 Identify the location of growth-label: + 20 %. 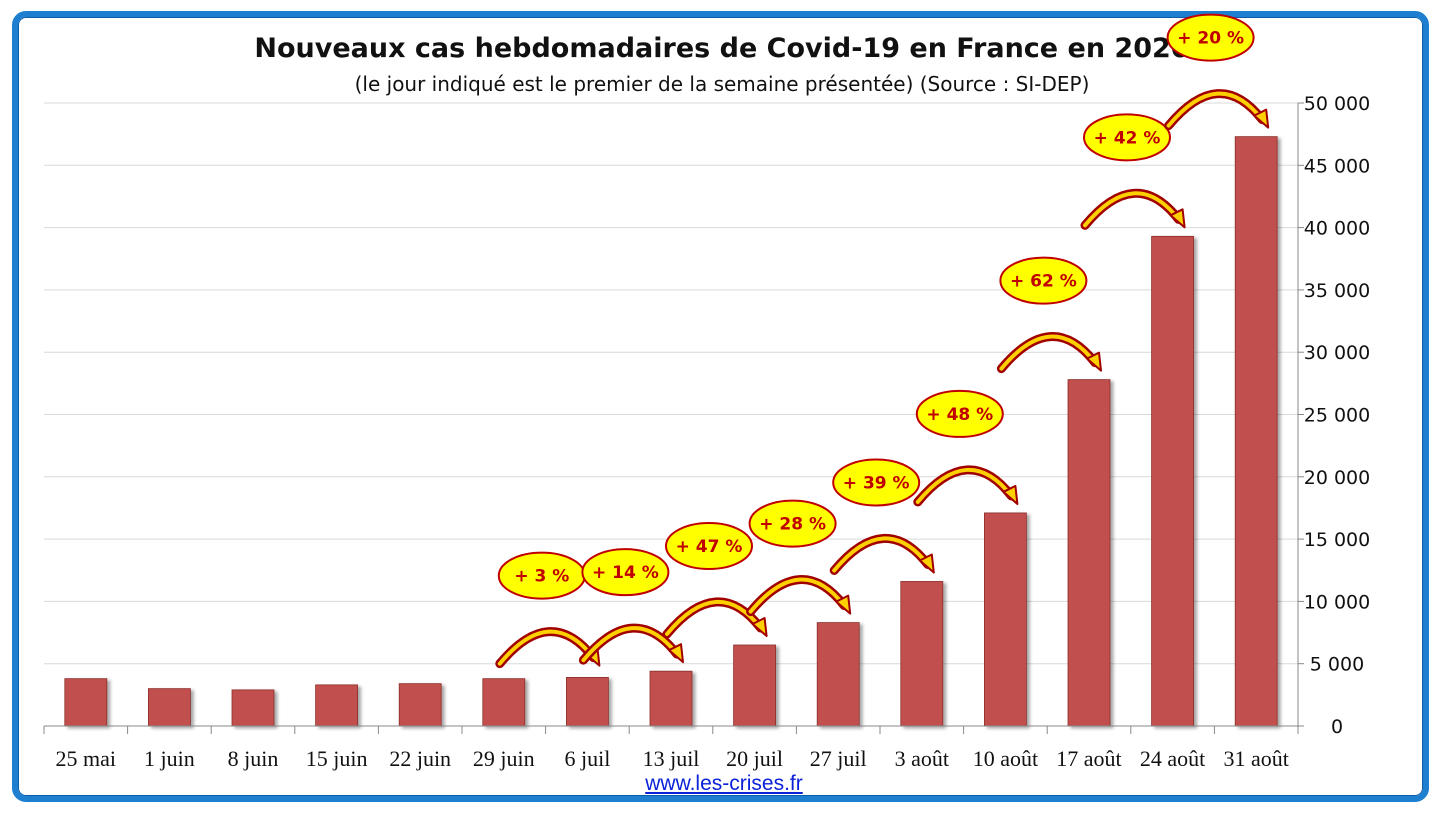
(1210, 39).